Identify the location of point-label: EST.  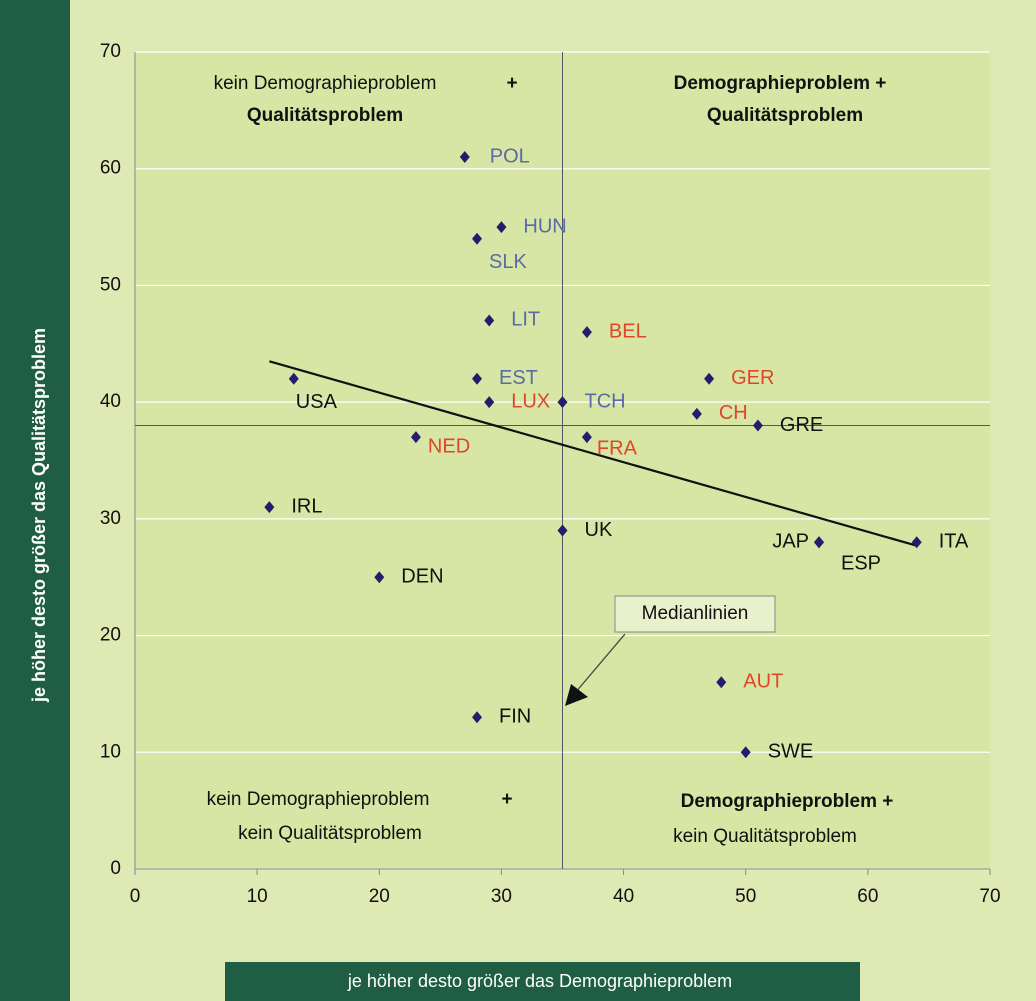
(518, 378).